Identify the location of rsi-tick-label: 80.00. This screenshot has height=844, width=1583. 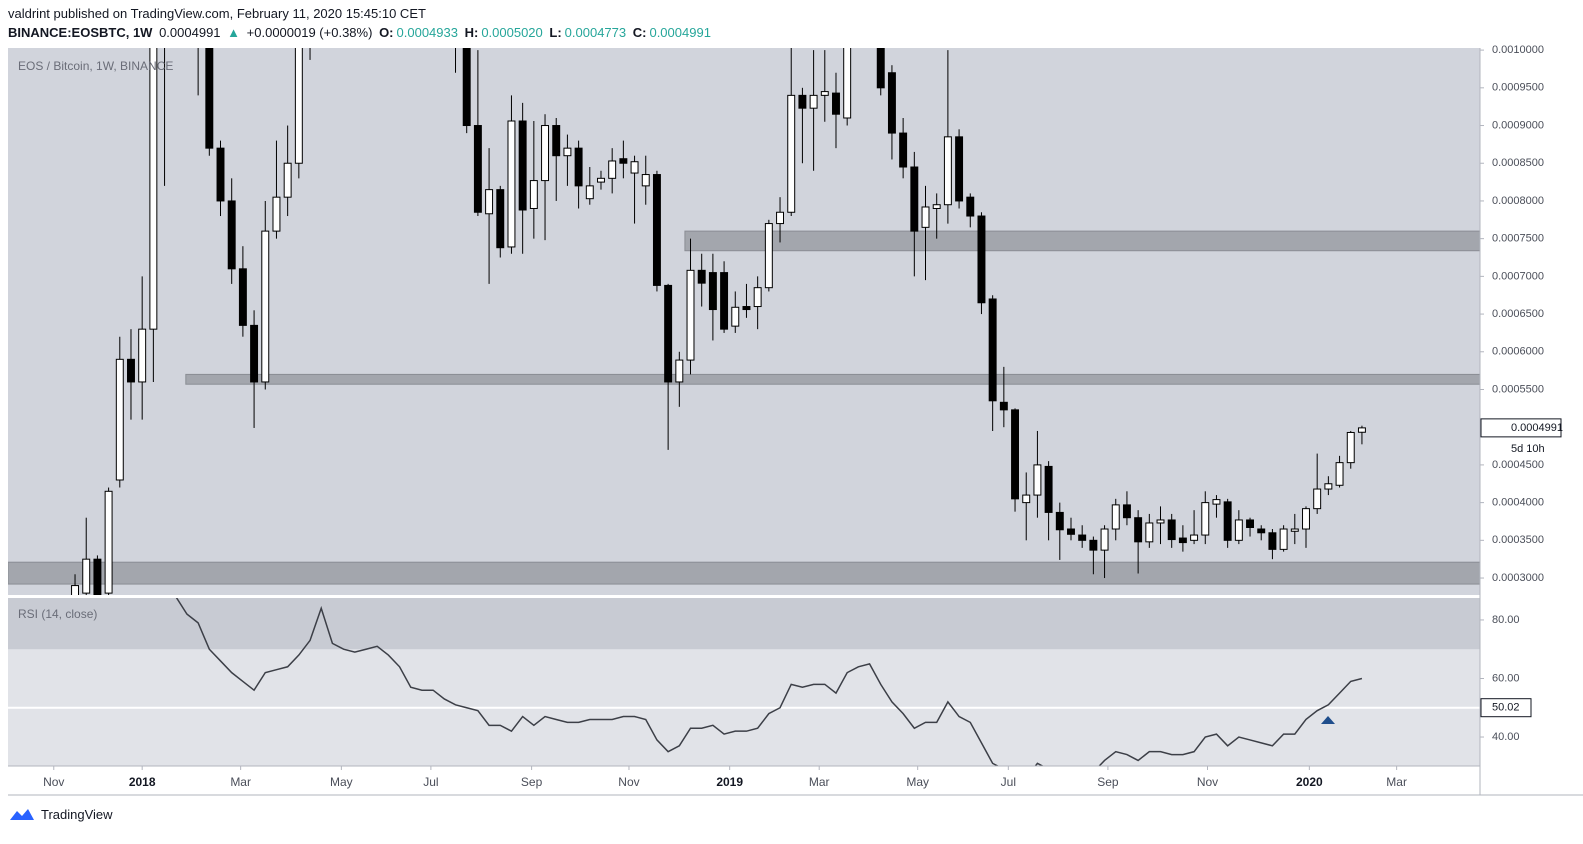
(1506, 620).